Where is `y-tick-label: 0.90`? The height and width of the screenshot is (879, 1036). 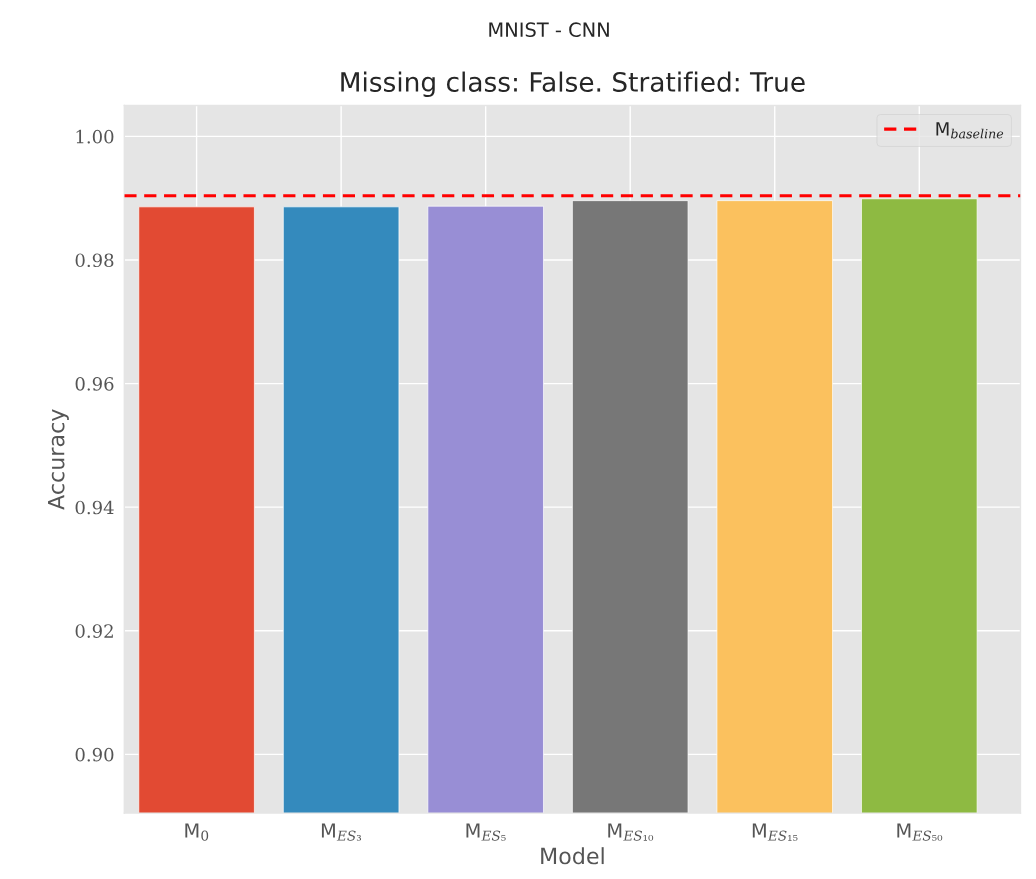 y-tick-label: 0.90 is located at coordinates (94, 754).